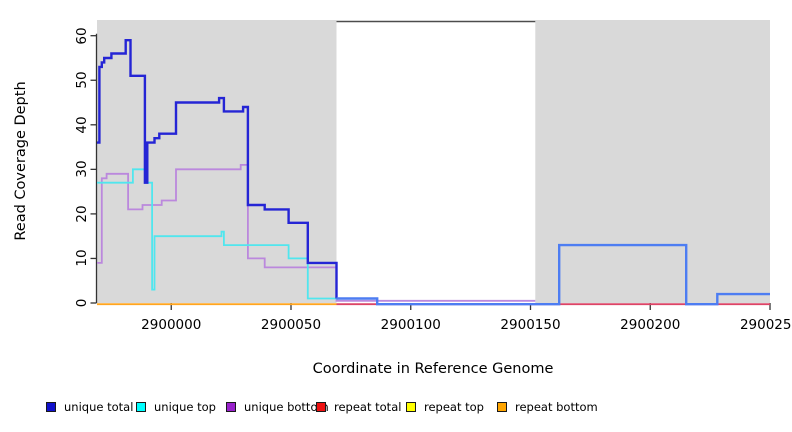  I want to click on y-tick-label: 0, so click(82, 303).